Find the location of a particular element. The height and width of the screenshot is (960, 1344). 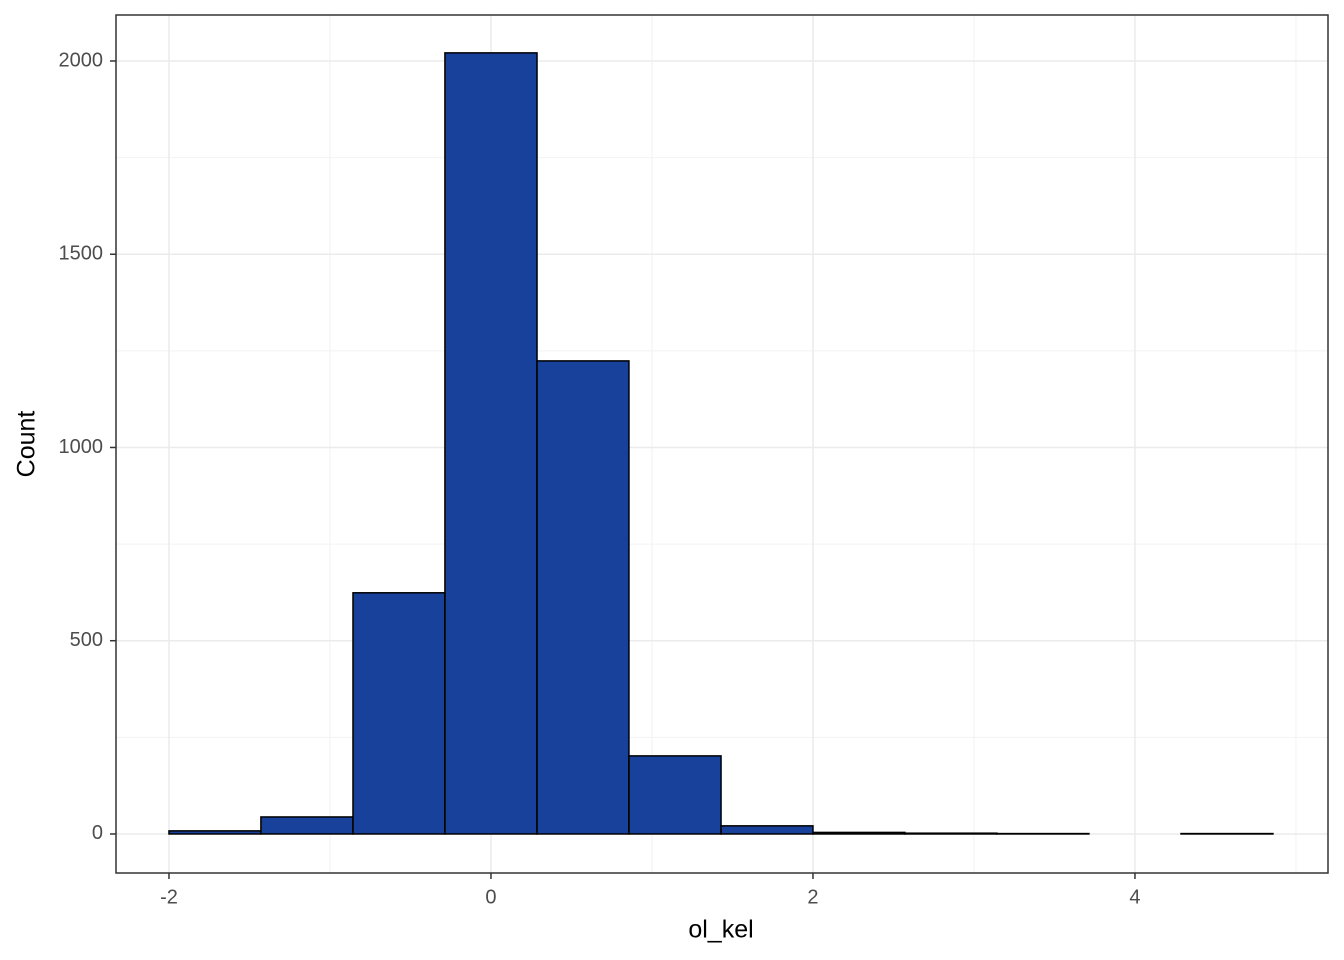

y-tick-label: 1500 is located at coordinates (81, 254).